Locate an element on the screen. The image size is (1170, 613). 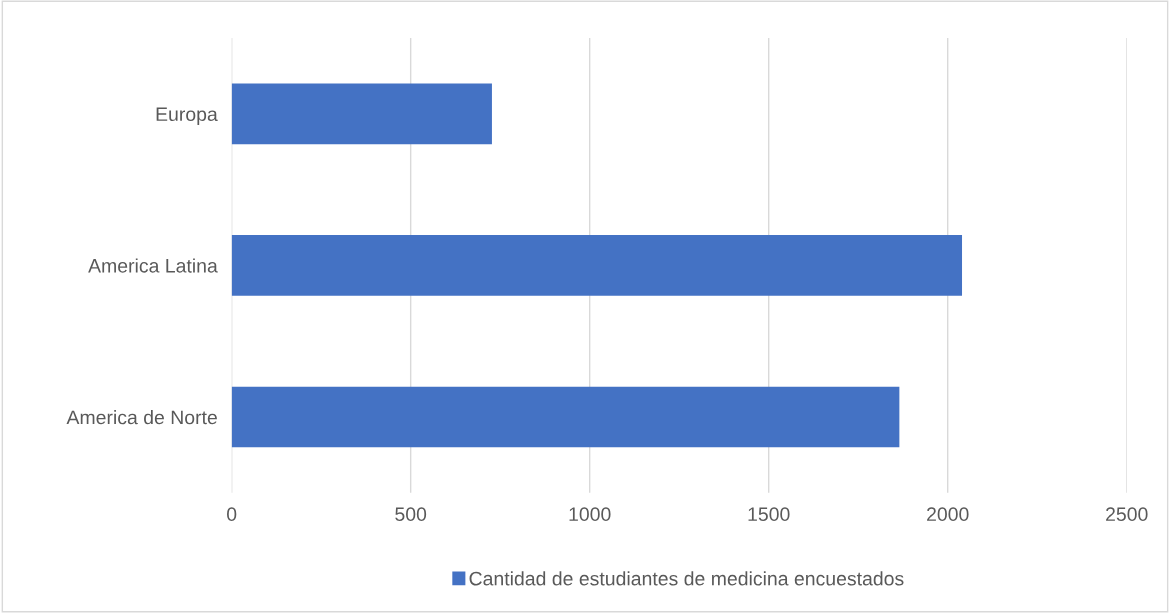
x-tick-label: 2000 is located at coordinates (948, 514).